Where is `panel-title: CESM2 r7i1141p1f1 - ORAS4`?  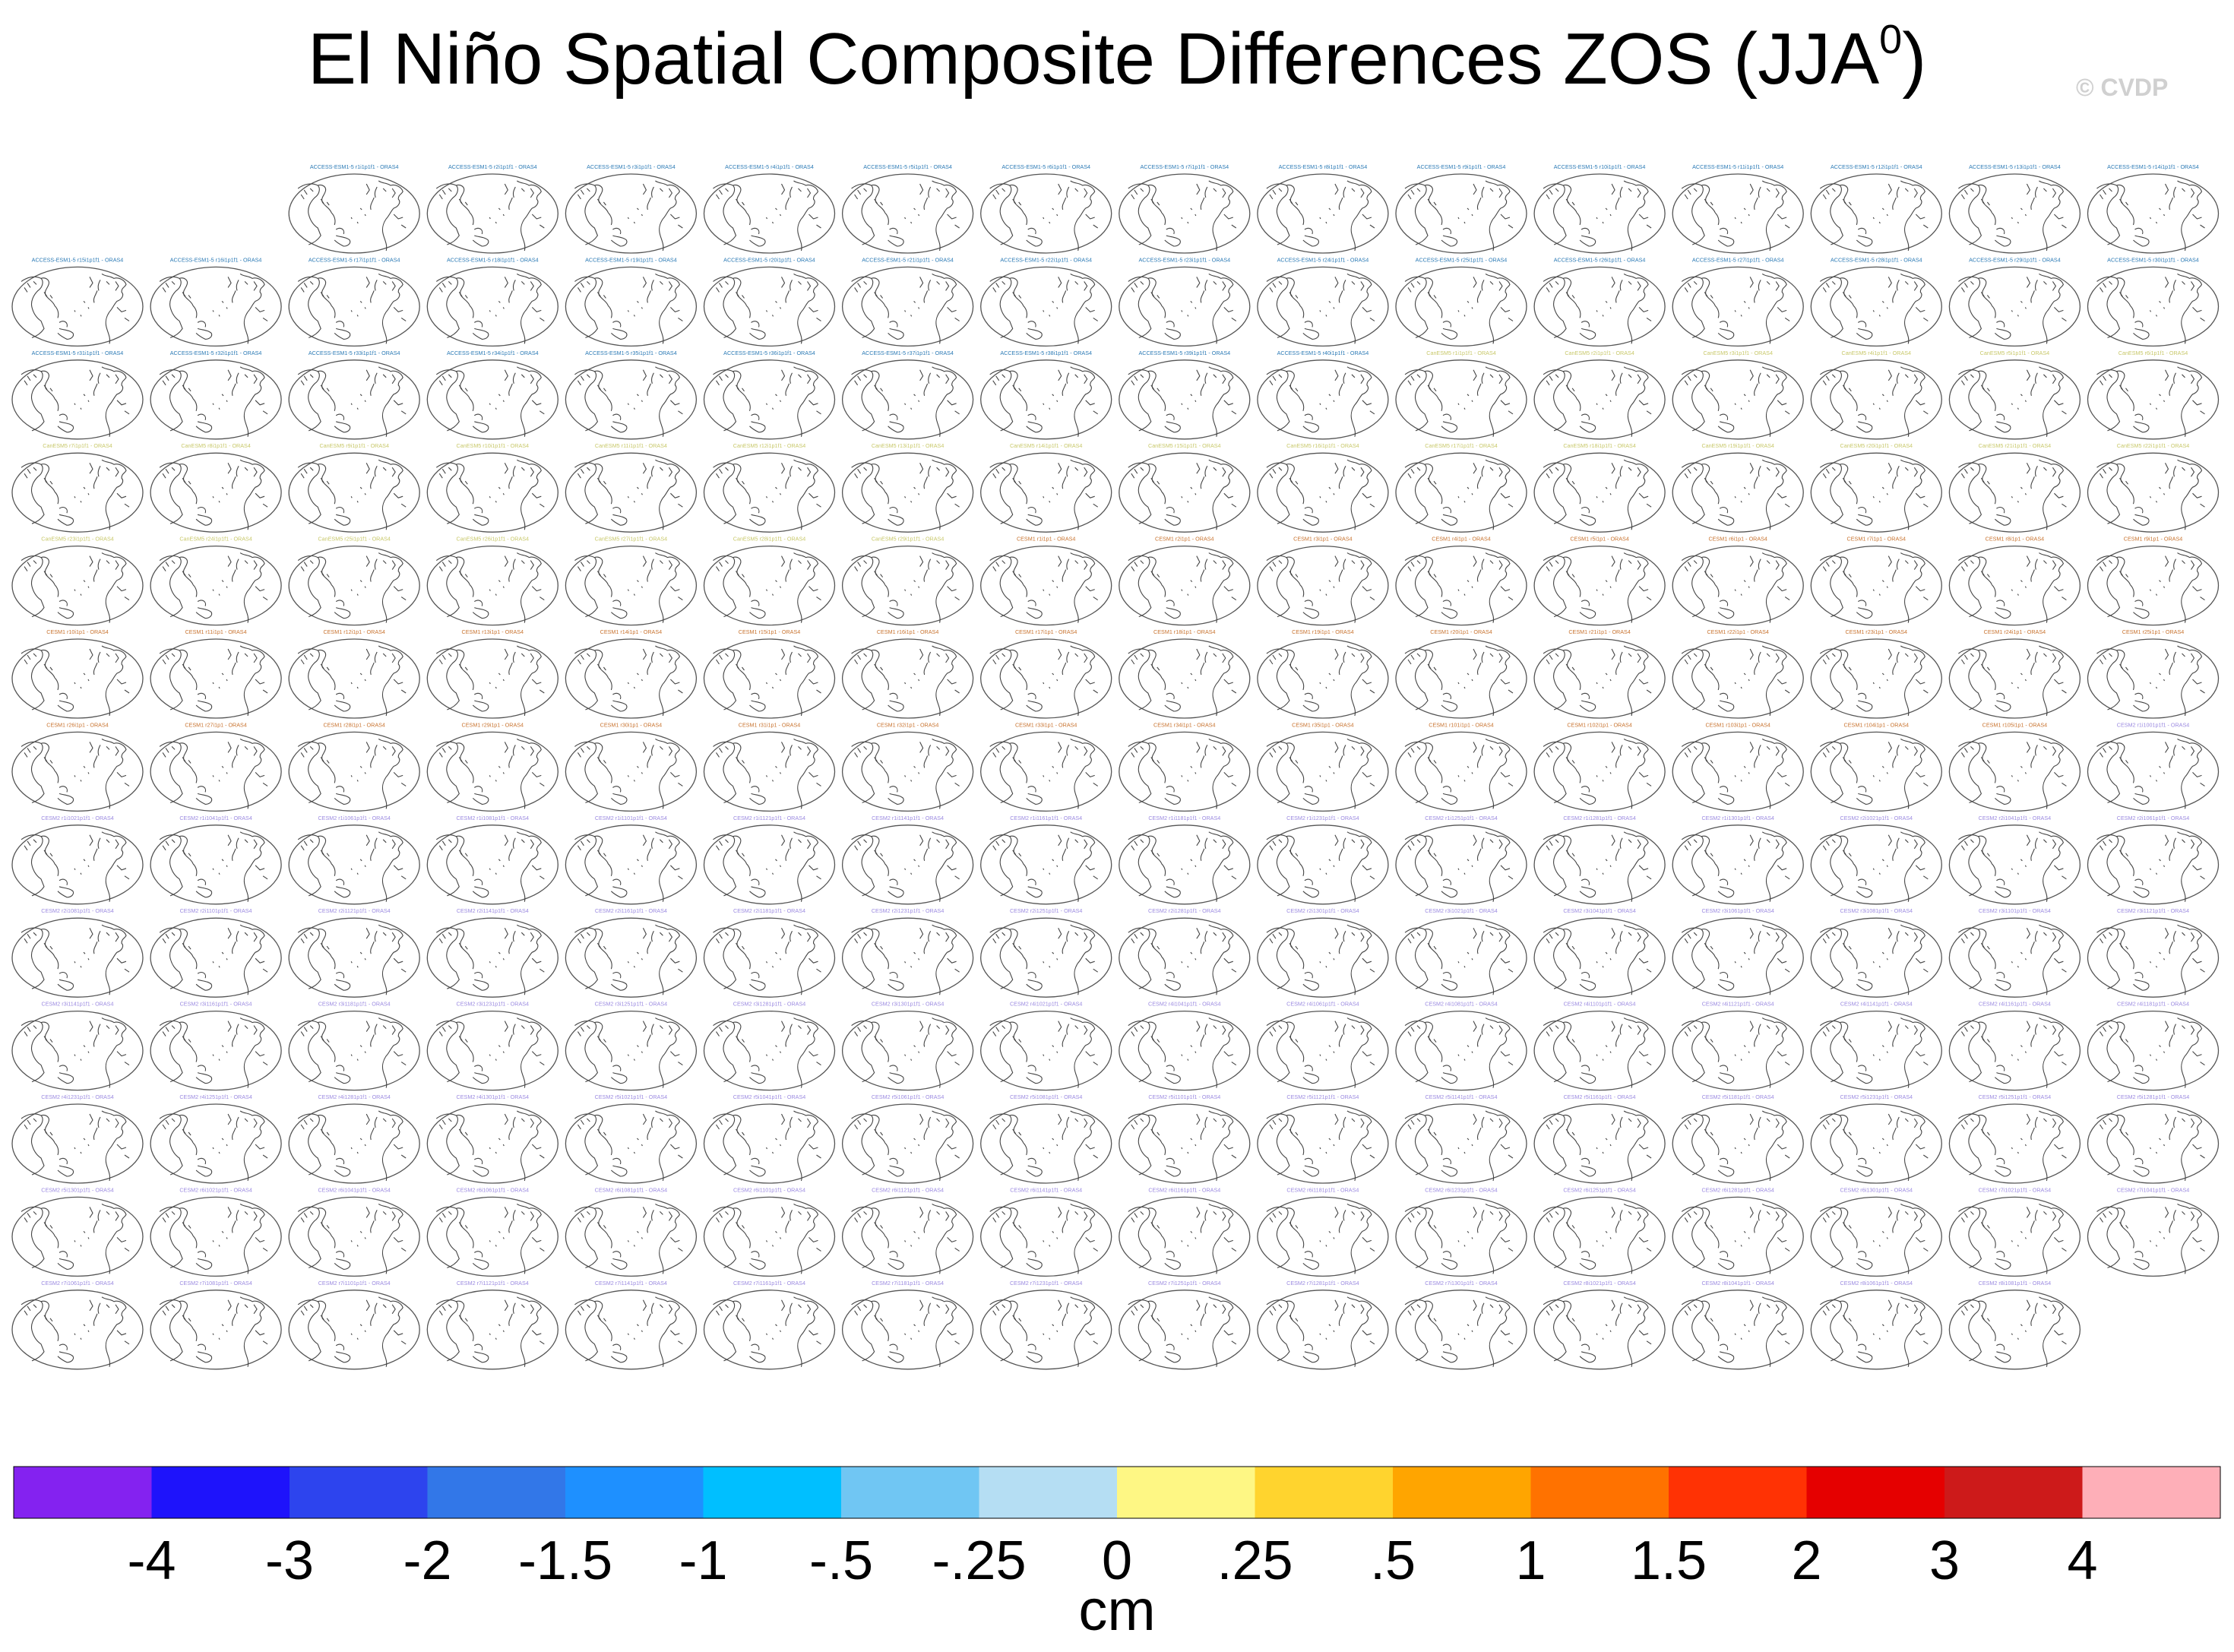
panel-title: CESM2 r7i1141p1f1 - ORAS4 is located at coordinates (631, 1283).